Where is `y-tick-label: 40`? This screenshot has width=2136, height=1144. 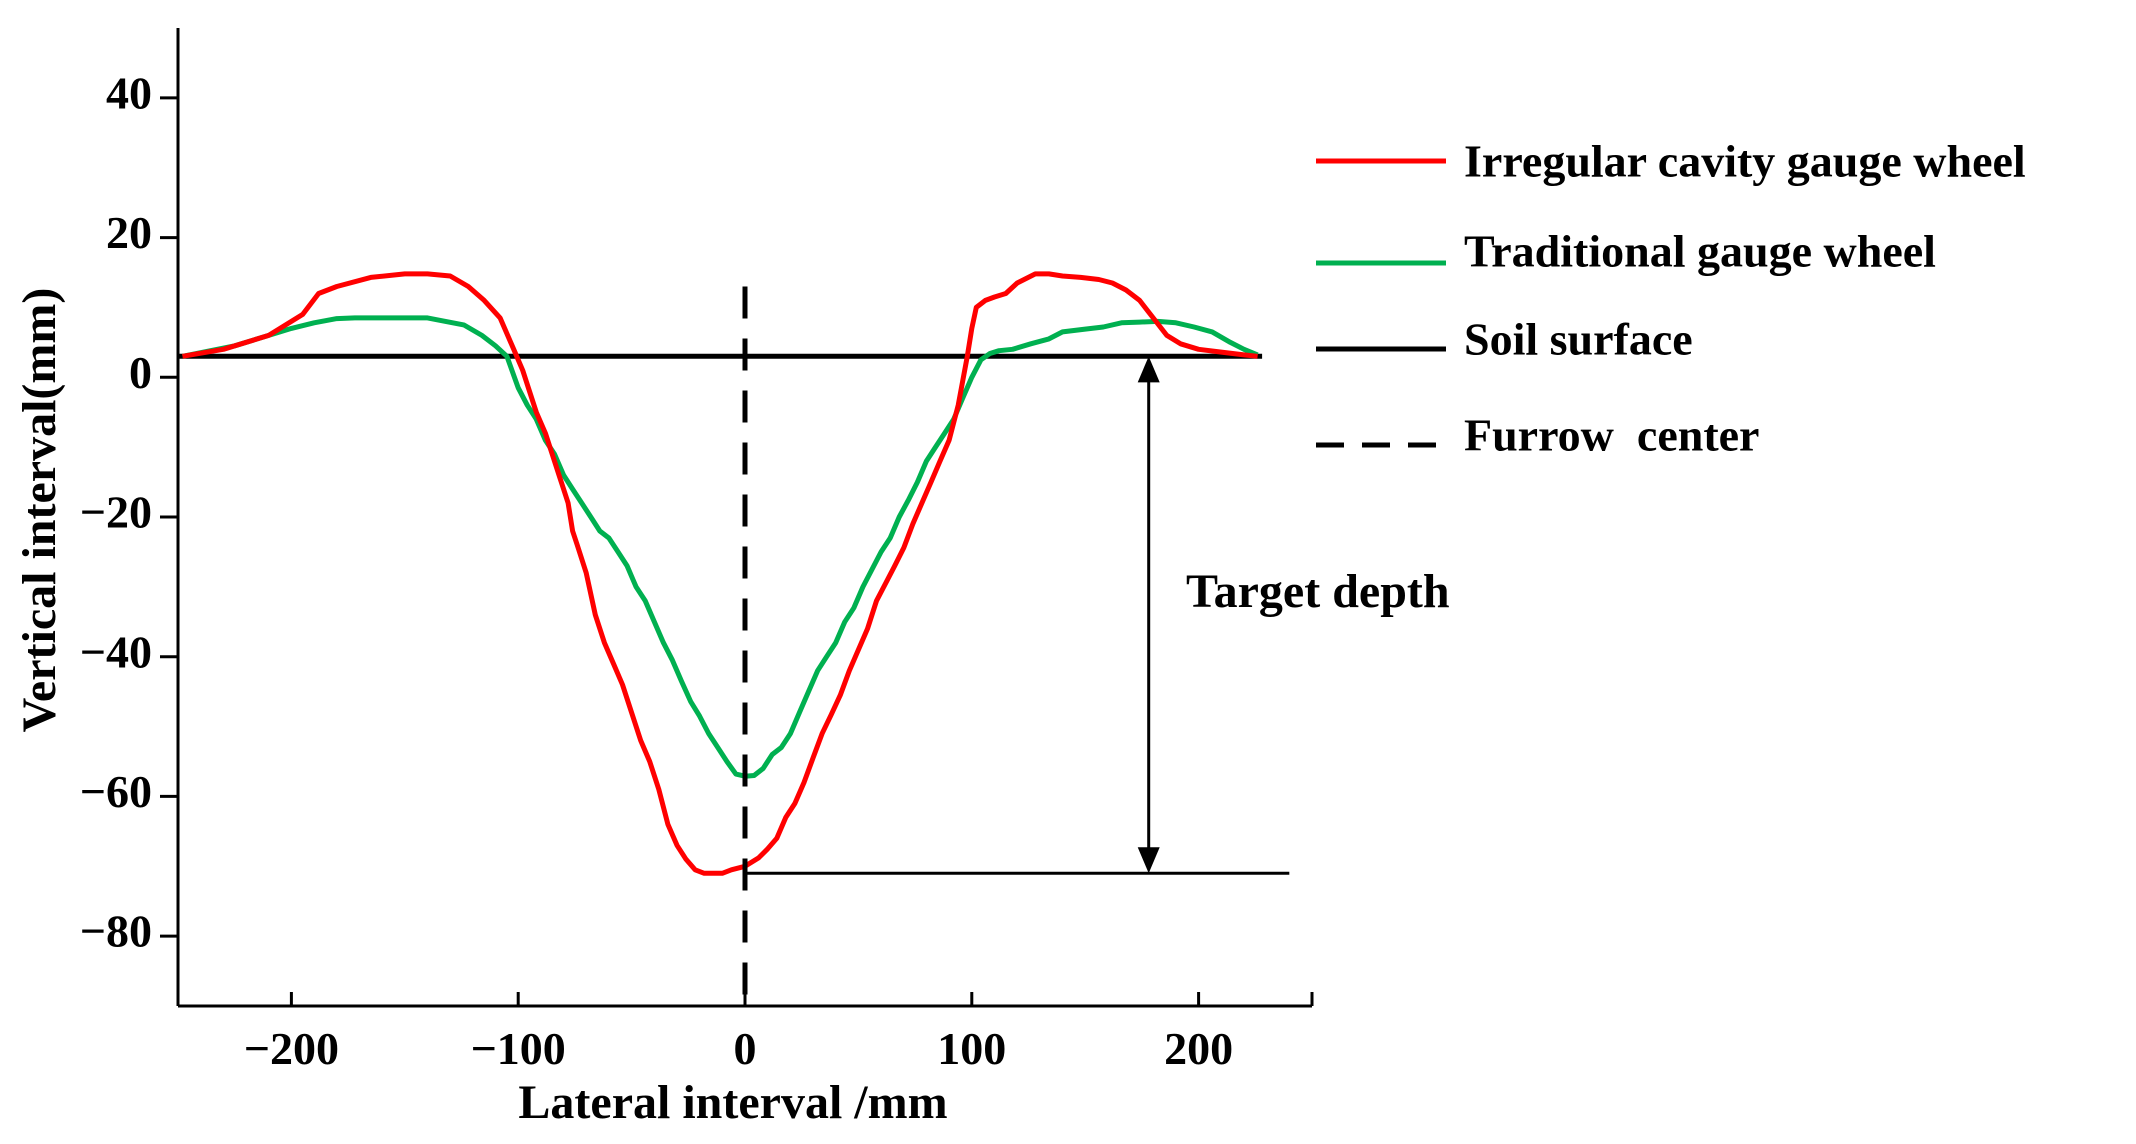 y-tick-label: 40 is located at coordinates (129, 92).